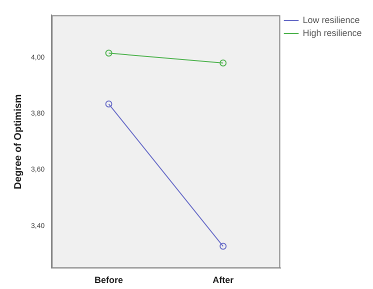 The image size is (373, 289). I want to click on legend-label: High resilience, so click(332, 33).